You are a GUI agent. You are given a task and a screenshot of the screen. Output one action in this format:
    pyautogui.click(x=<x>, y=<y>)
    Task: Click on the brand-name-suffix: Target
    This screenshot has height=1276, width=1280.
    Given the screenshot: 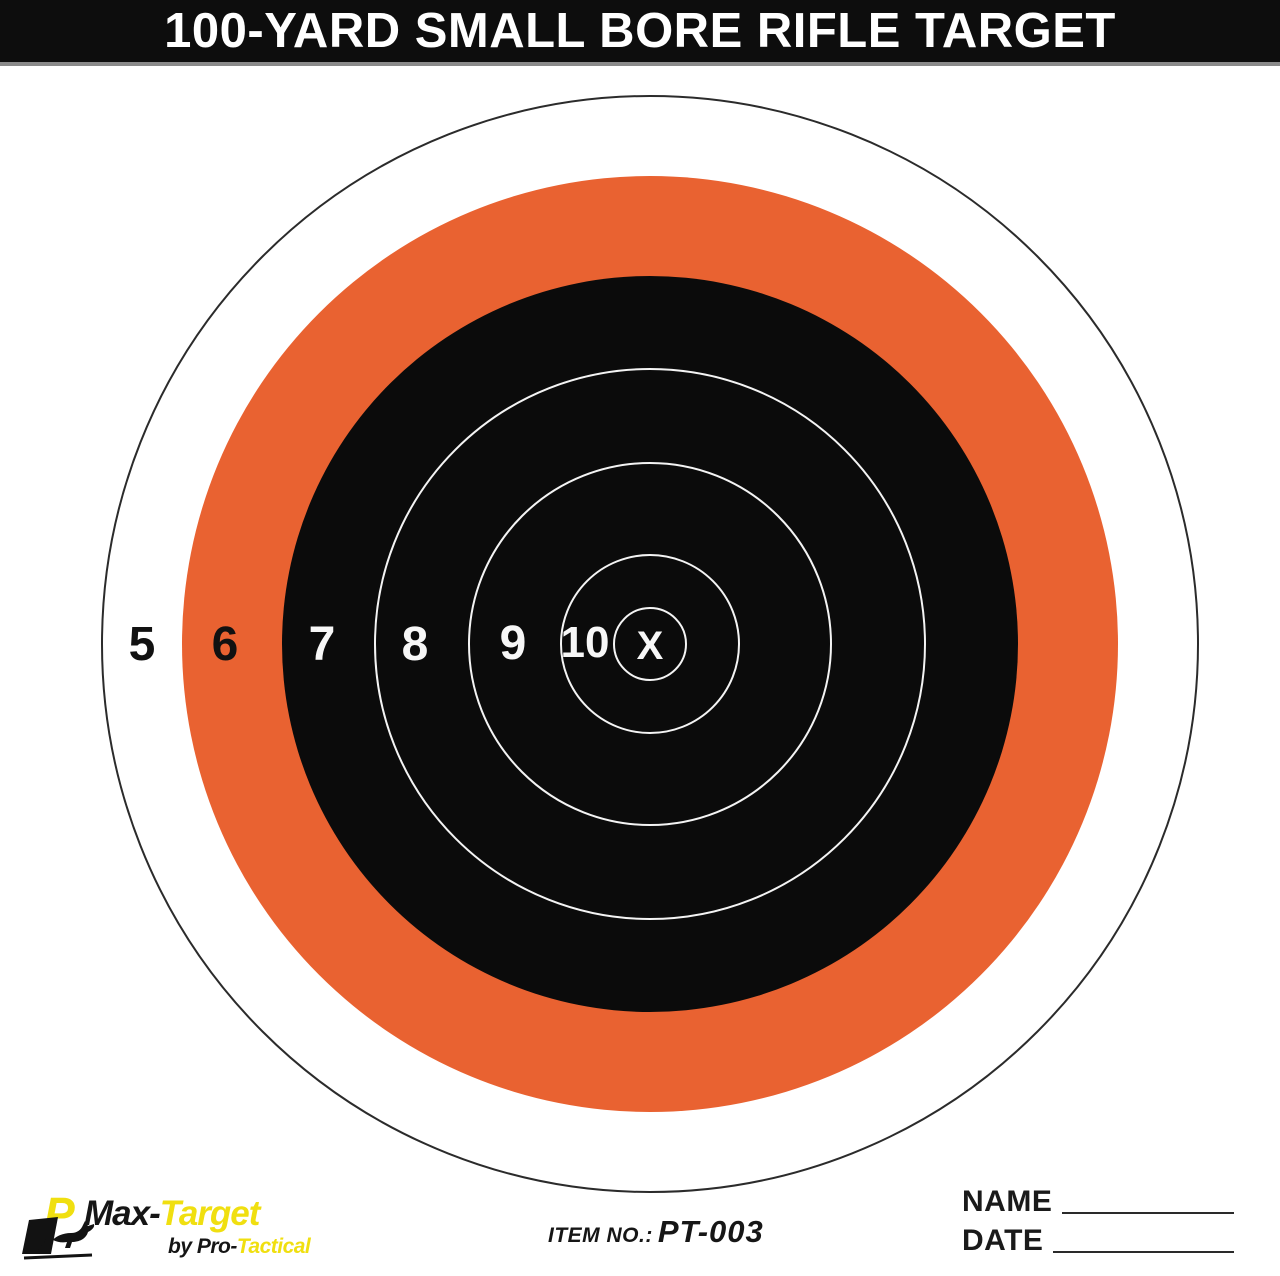 What is the action you would take?
    pyautogui.click(x=210, y=1213)
    